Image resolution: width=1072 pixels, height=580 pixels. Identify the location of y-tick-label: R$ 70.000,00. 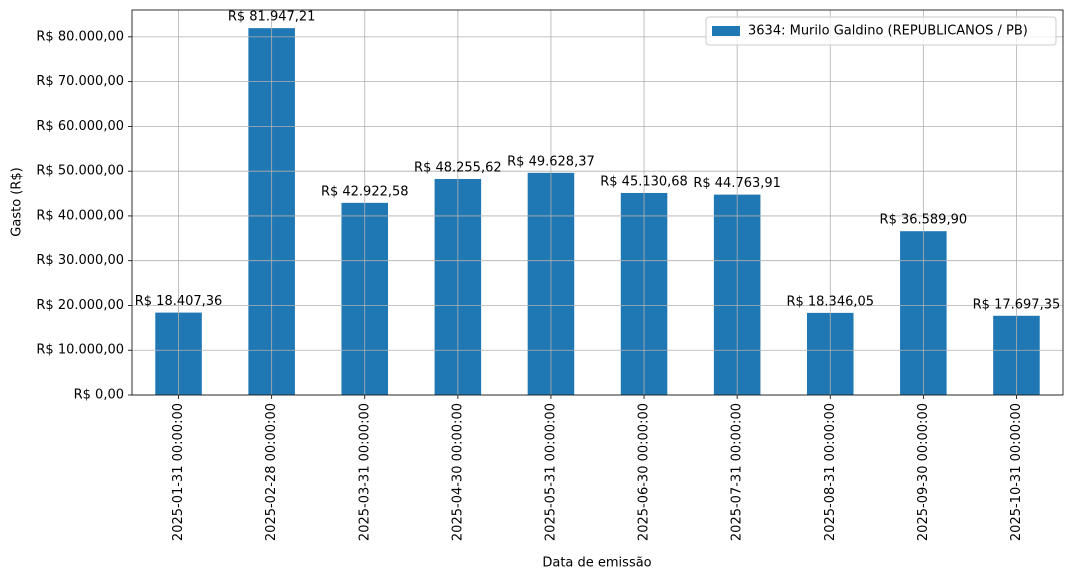
(80, 81).